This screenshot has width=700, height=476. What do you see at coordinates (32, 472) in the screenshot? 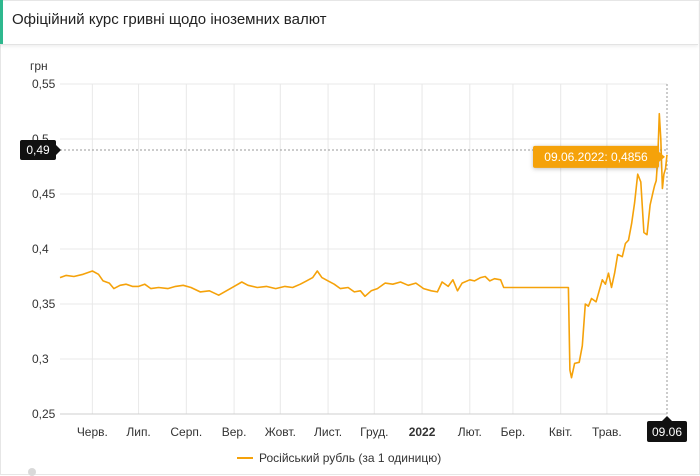
I see `pager-dot` at bounding box center [32, 472].